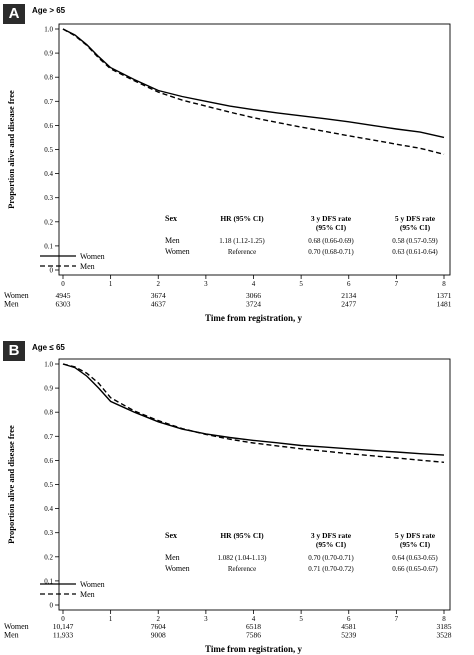  What do you see at coordinates (14, 14) in the screenshot?
I see `panel-label: A` at bounding box center [14, 14].